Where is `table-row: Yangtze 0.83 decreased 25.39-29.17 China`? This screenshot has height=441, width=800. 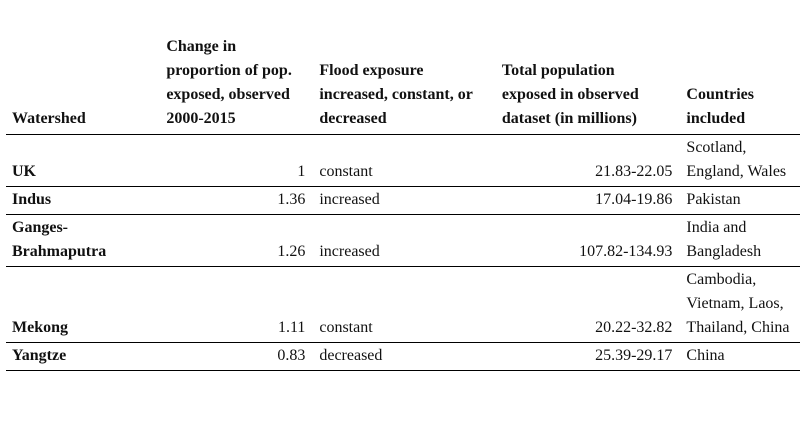
table-row: Yangtze 0.83 decreased 25.39-29.17 China is located at coordinates (403, 356).